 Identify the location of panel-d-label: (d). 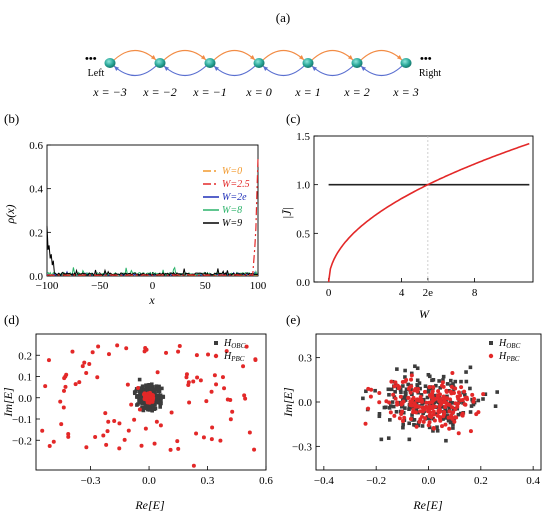
(11, 319).